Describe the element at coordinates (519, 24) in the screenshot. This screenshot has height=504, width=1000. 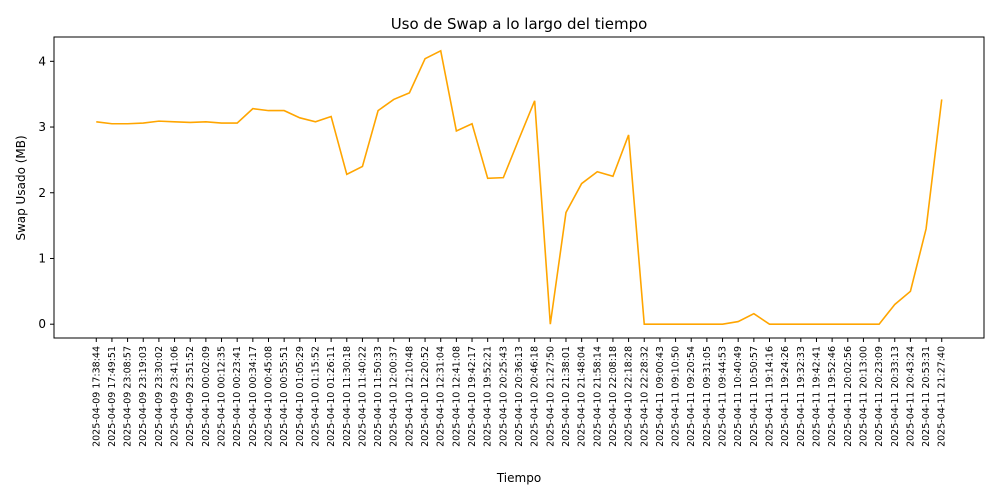
I see `chart-title: Uso de Swap a lo largo del tiempo` at that location.